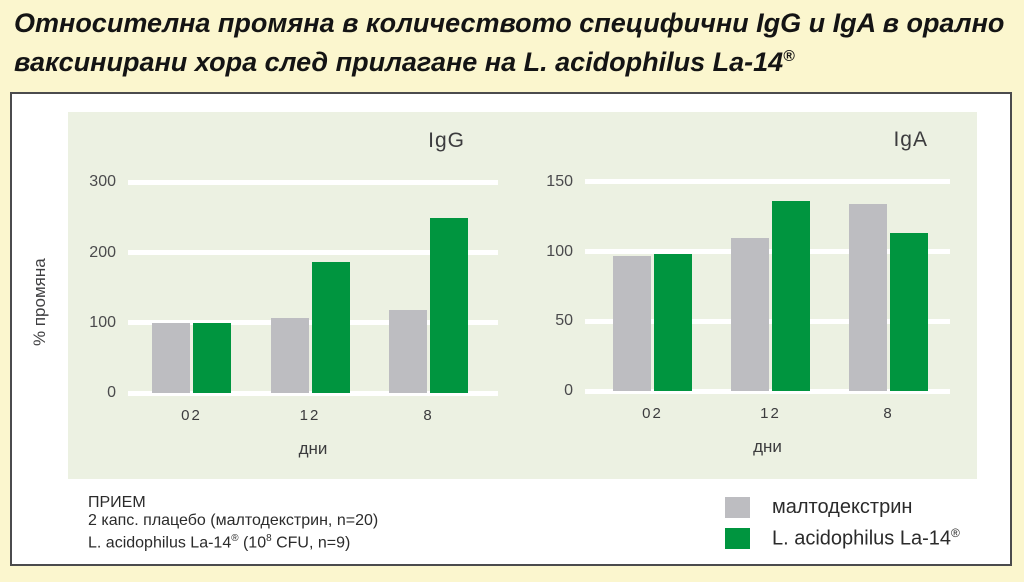 The image size is (1024, 582). I want to click on legend-item-la14: L. acidophilus La-14®, so click(842, 538).